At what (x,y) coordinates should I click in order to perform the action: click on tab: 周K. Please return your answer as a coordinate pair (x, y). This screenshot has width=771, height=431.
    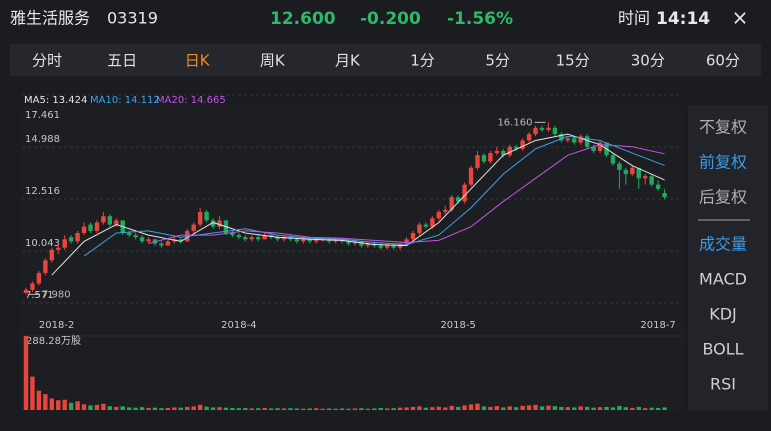
    Looking at the image, I should click on (273, 61).